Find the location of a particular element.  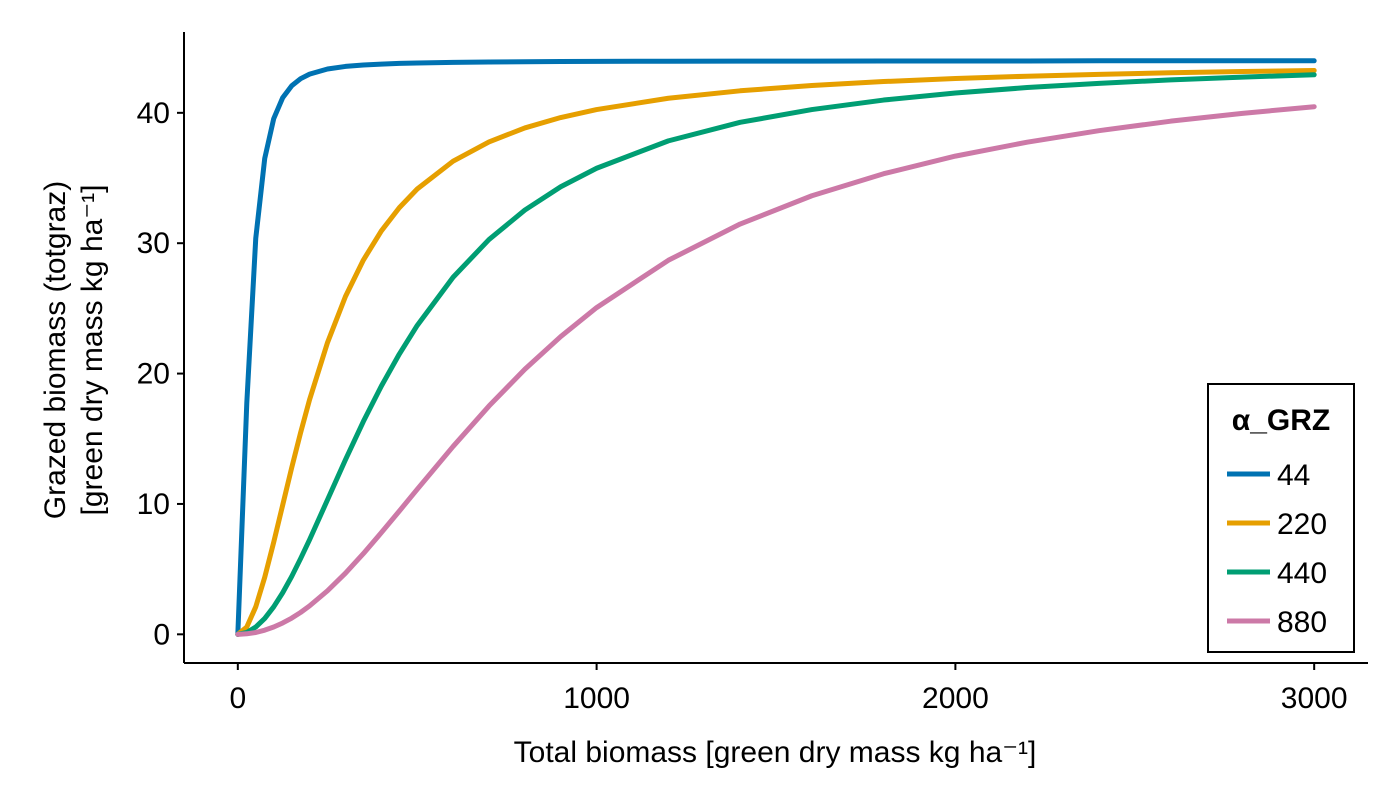

x-tick-label: 3000 is located at coordinates (1314, 698).